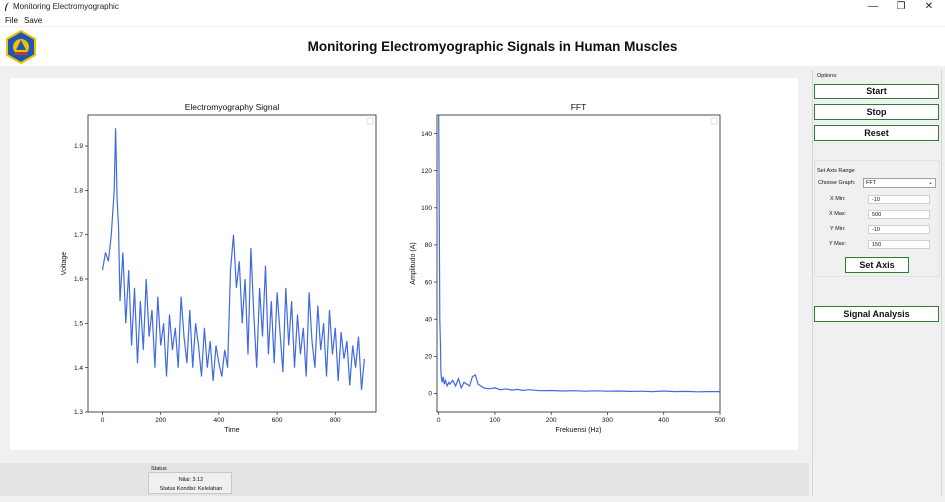 The height and width of the screenshot is (502, 945). What do you see at coordinates (836, 171) in the screenshot?
I see `axis-range-label: Set Axis Range` at bounding box center [836, 171].